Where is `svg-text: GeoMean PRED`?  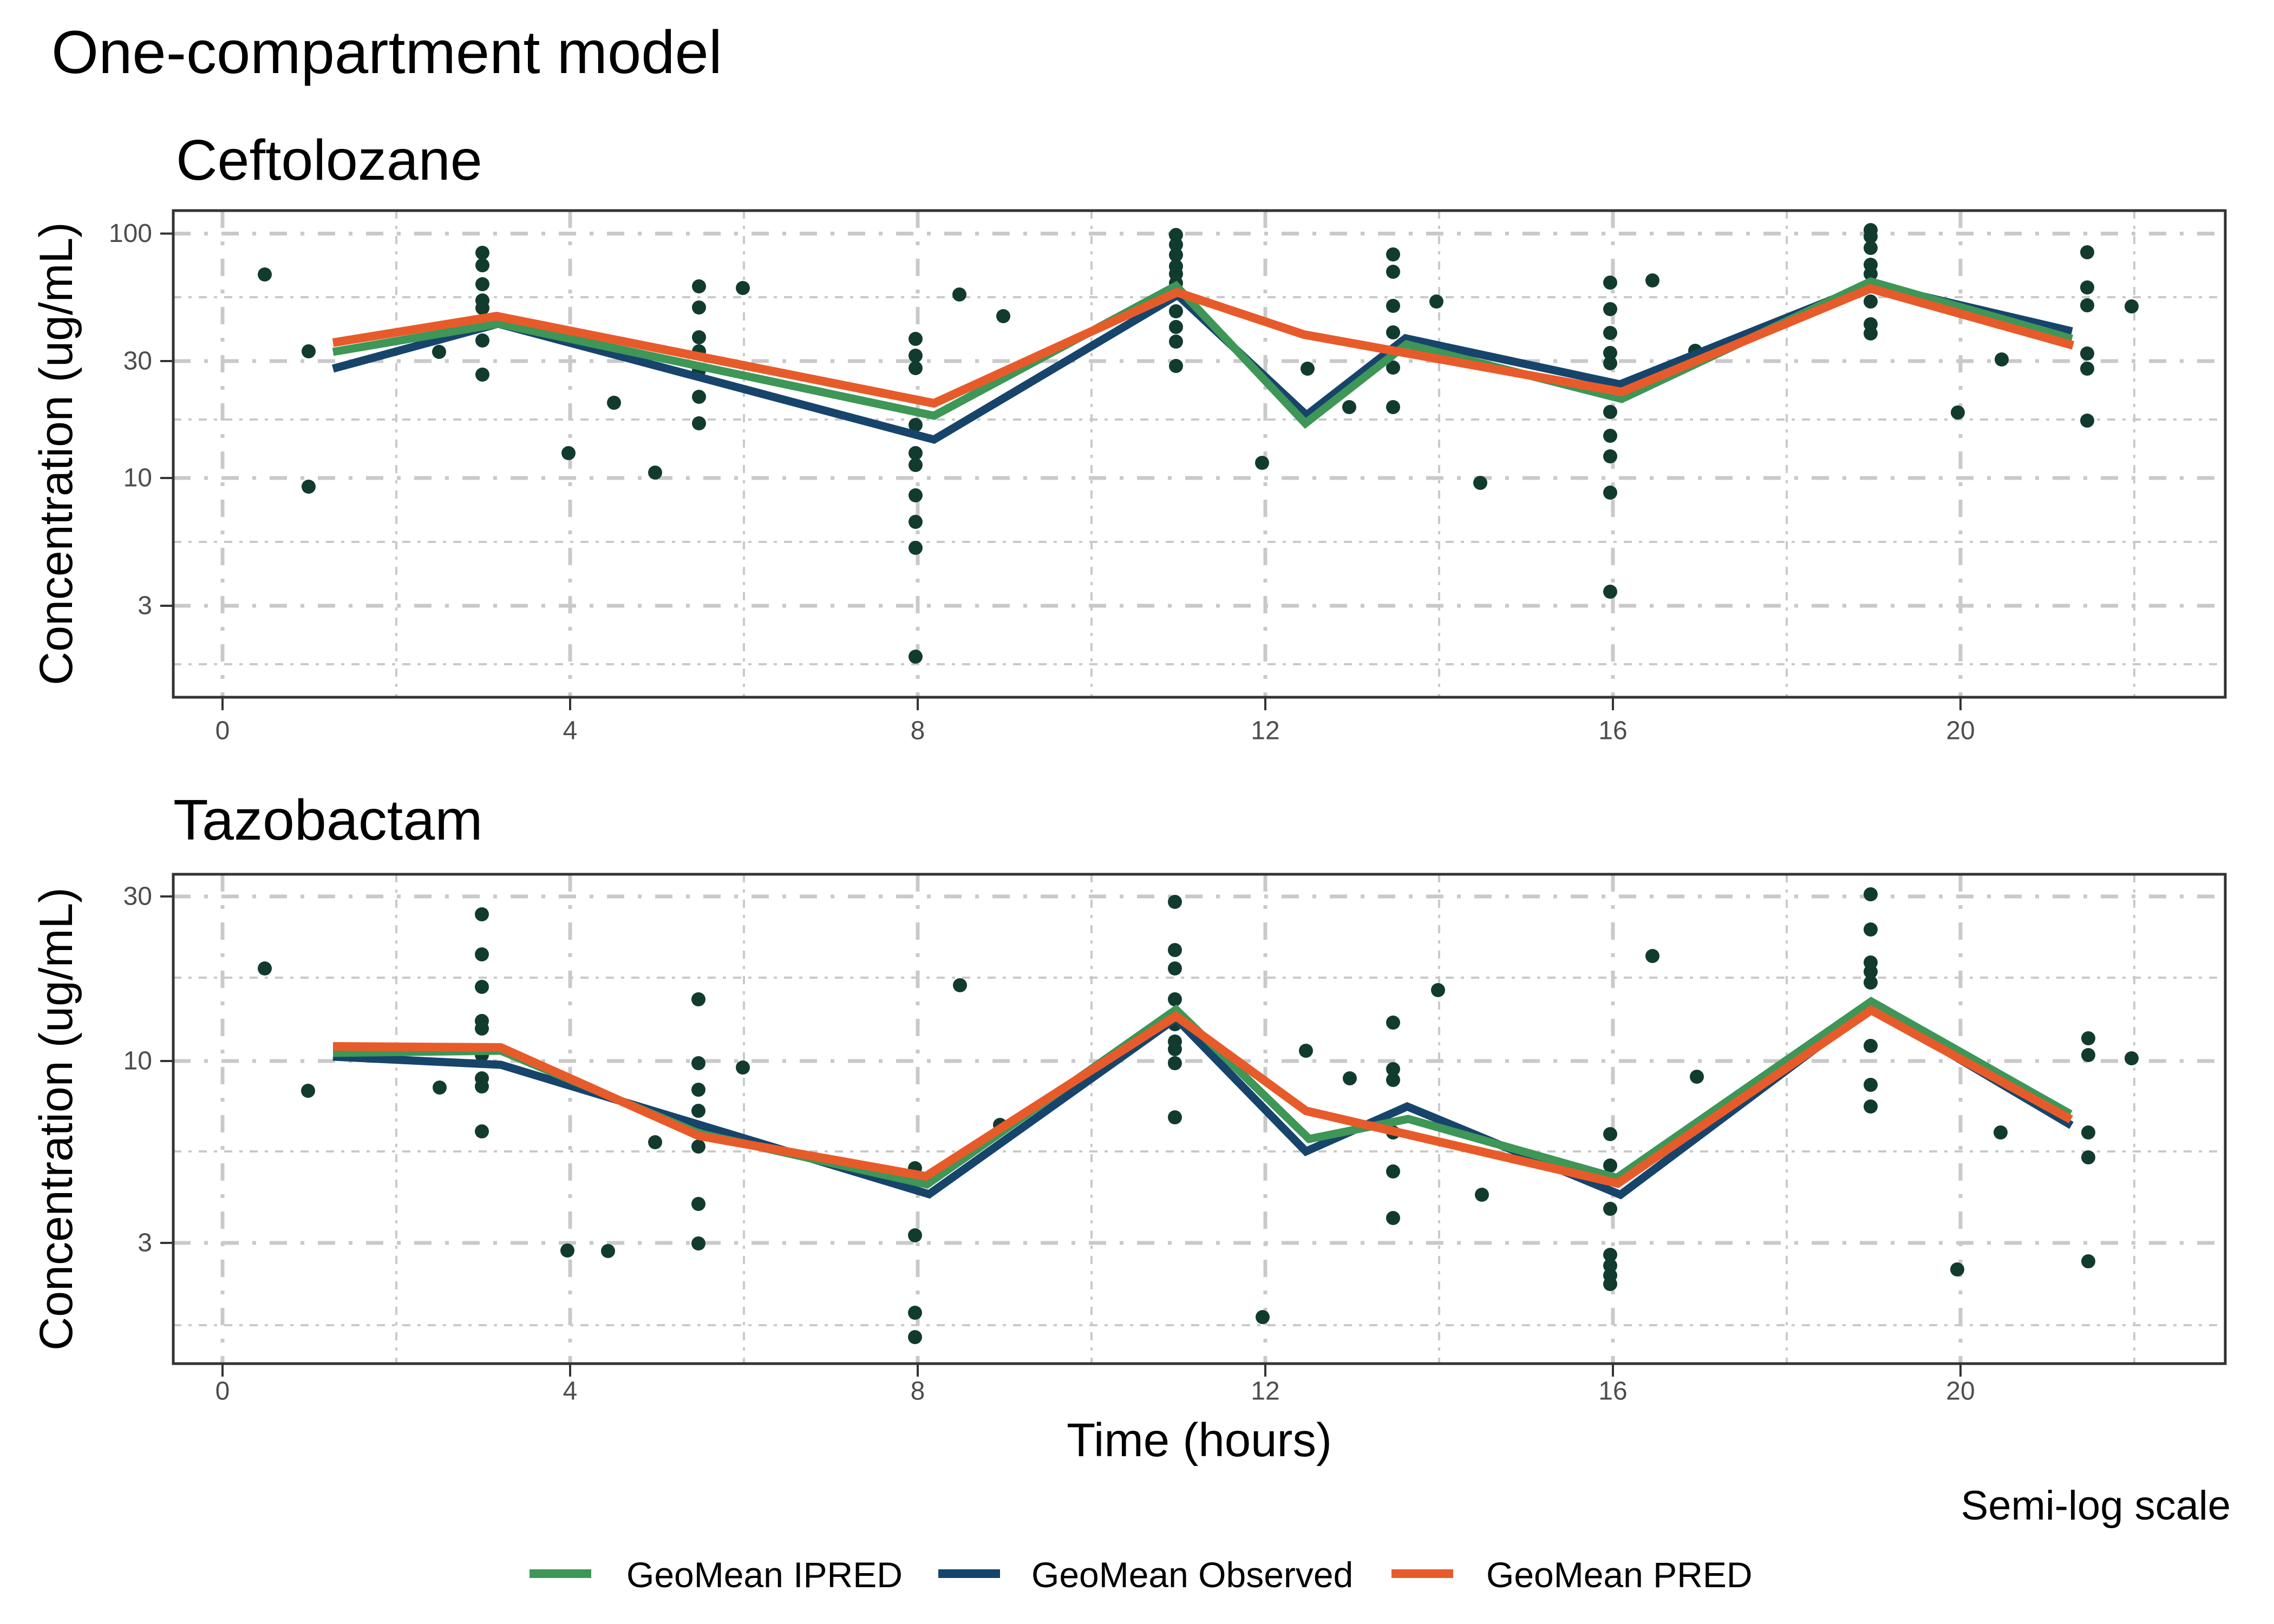 svg-text: GeoMean PRED is located at coordinates (1620, 1575).